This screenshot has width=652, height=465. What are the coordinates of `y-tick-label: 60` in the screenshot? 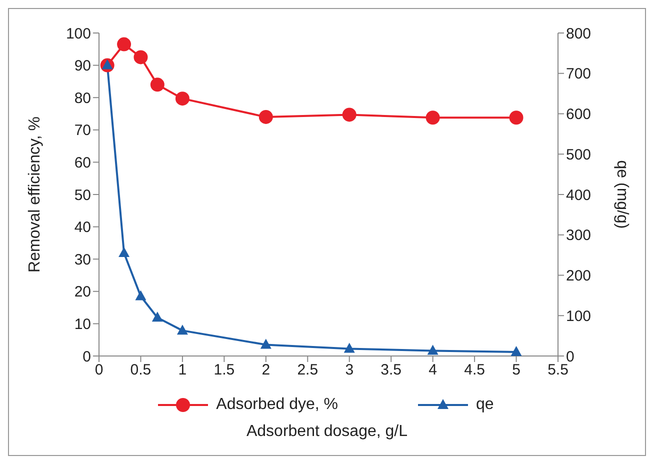 It's located at (82, 163).